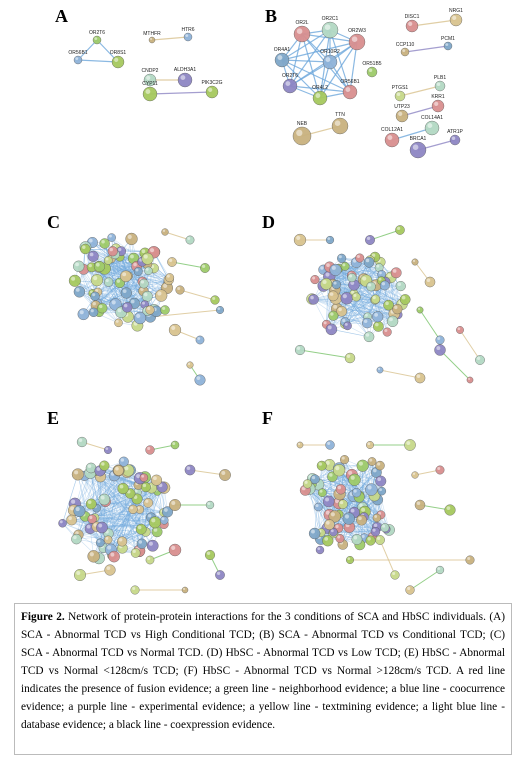 Image resolution: width=520 pixels, height=758 pixels. I want to click on node-label: BRCA1, so click(418, 139).